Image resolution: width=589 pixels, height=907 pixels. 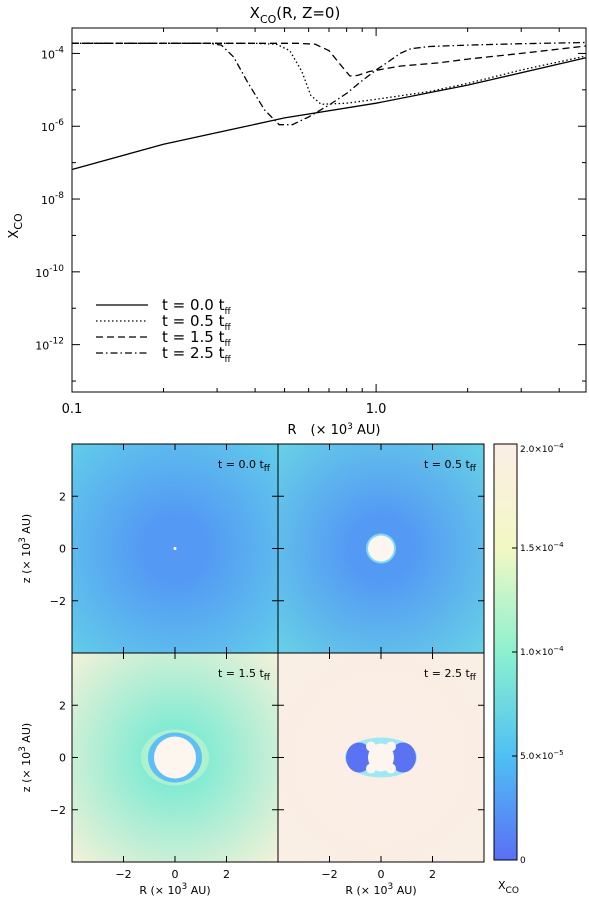 I want to click on panel-time-label: t = 2.5 tff, so click(x=450, y=675).